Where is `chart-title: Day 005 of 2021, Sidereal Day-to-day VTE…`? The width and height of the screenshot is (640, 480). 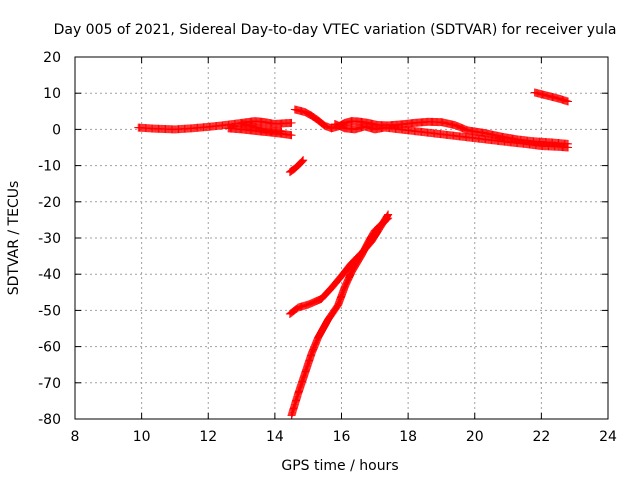
chart-title: Day 005 of 2021, Sidereal Day-to-day VTE… is located at coordinates (335, 30).